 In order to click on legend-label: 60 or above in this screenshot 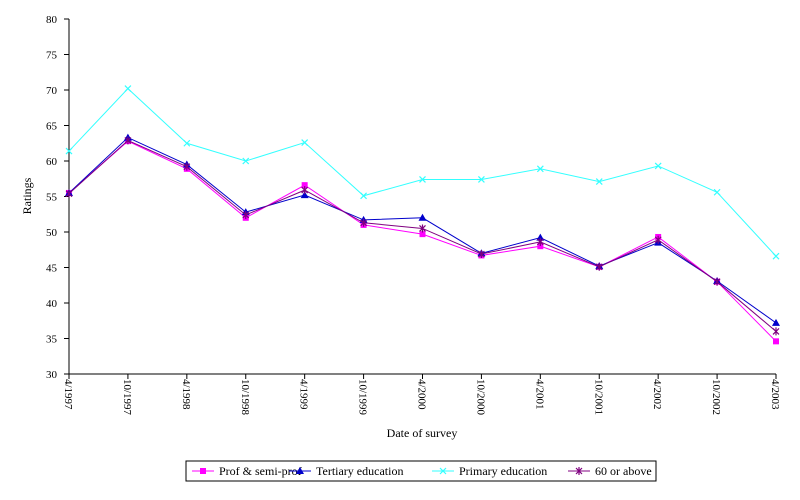, I will do `click(623, 471)`.